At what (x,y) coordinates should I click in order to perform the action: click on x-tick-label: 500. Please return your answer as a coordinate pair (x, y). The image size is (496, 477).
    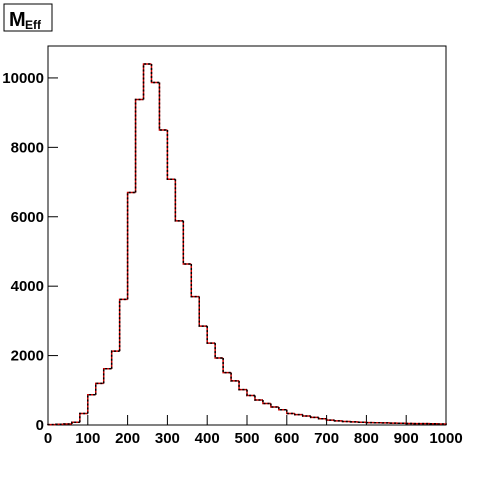
    Looking at the image, I should click on (246, 438).